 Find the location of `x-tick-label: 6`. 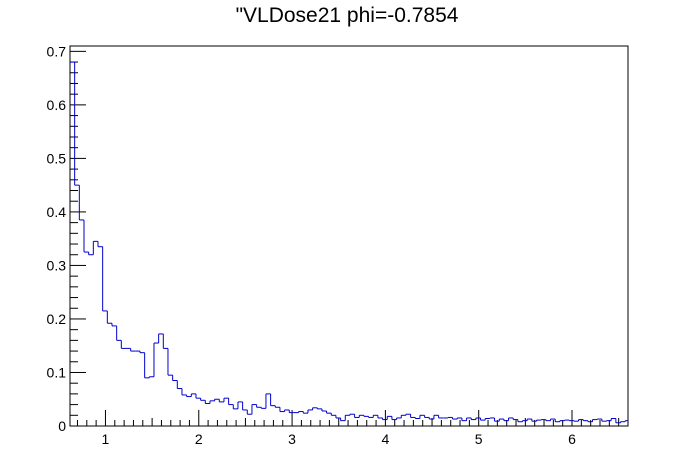

x-tick-label: 6 is located at coordinates (572, 439).